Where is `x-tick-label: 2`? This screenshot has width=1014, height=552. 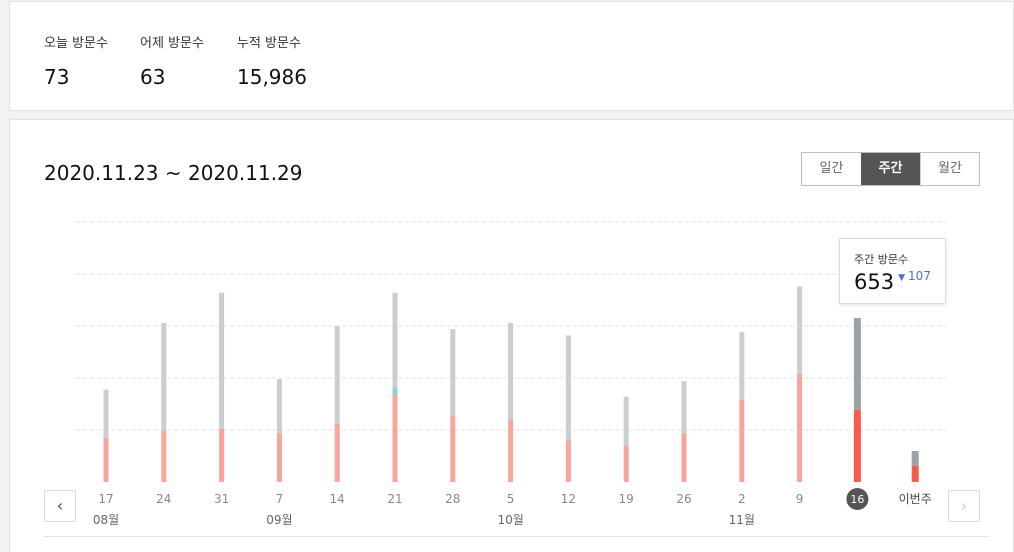
x-tick-label: 2 is located at coordinates (742, 499).